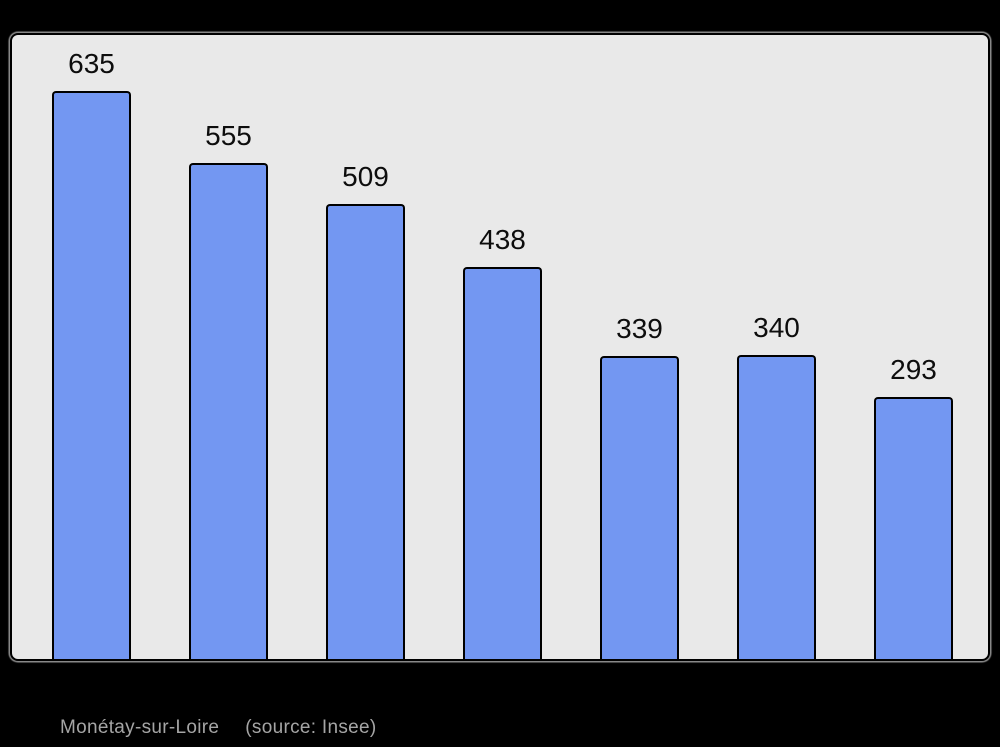  I want to click on caption-commune-name: Monétay-sur-Loire, so click(140, 727).